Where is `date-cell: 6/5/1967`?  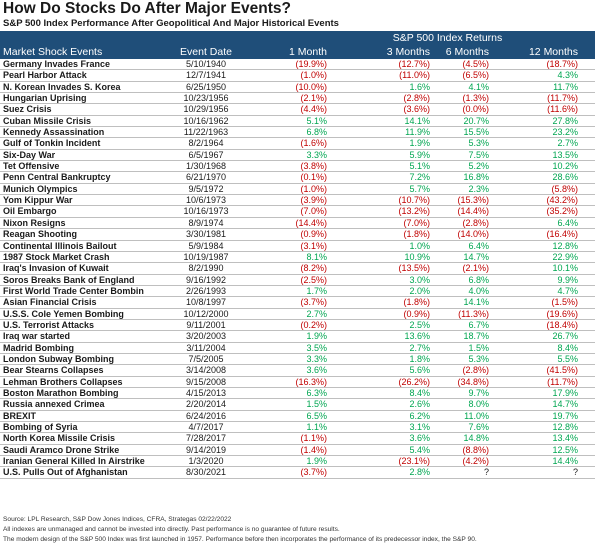
date-cell: 6/5/1967 is located at coordinates (206, 154).